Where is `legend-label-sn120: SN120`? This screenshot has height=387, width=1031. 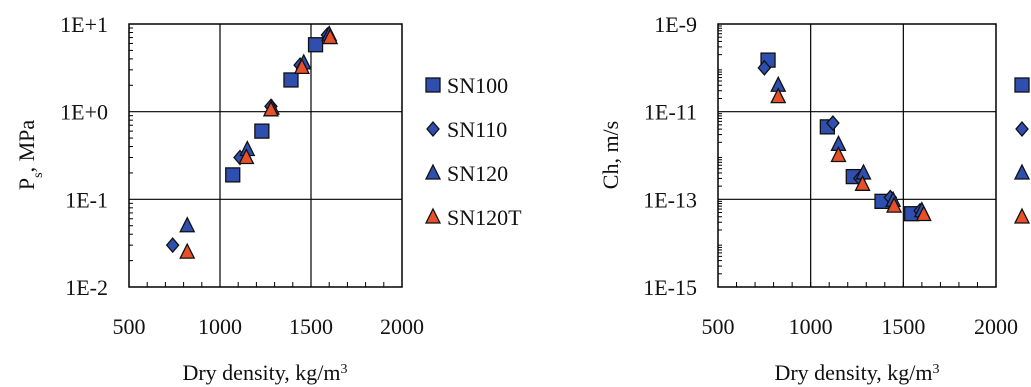 legend-label-sn120: SN120 is located at coordinates (477, 173).